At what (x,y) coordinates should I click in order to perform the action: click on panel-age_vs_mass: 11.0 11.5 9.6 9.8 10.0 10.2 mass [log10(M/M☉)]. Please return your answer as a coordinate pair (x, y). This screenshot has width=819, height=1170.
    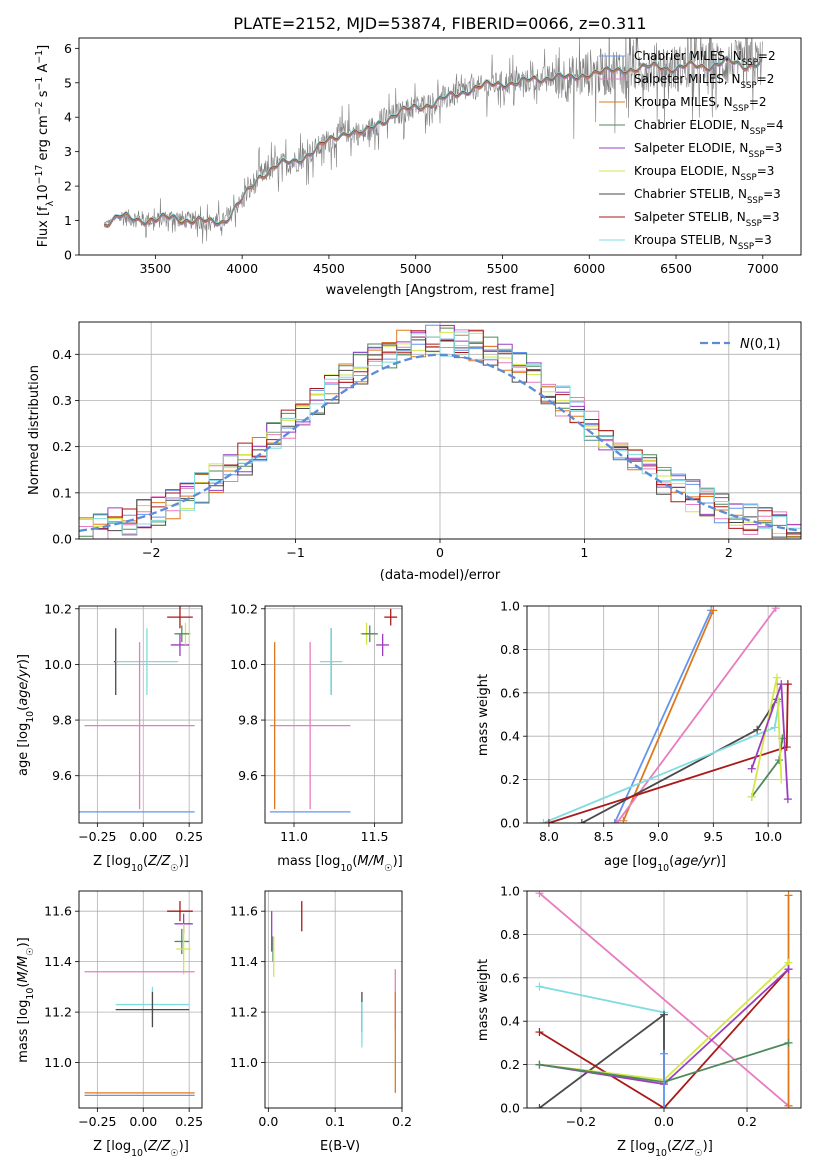
    Looking at the image, I should click on (316, 737).